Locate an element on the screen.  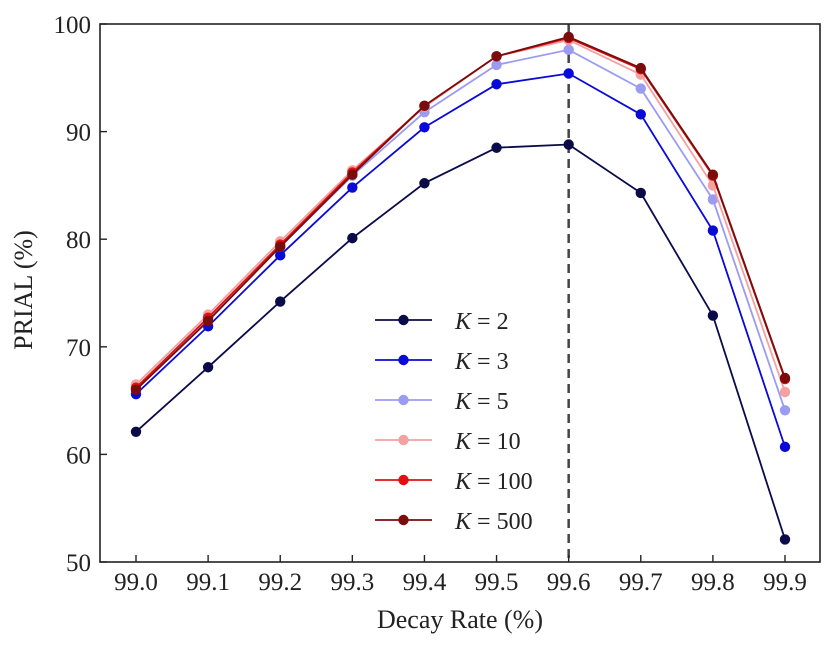
legend-k-value: 2 is located at coordinates (503, 322).